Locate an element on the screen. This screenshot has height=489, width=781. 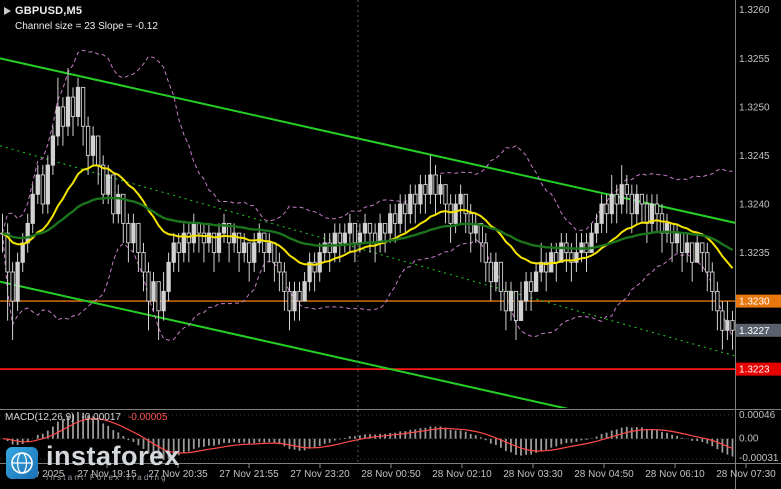
time-axis-label: 28 Nov 07:30 is located at coordinates (746, 474).